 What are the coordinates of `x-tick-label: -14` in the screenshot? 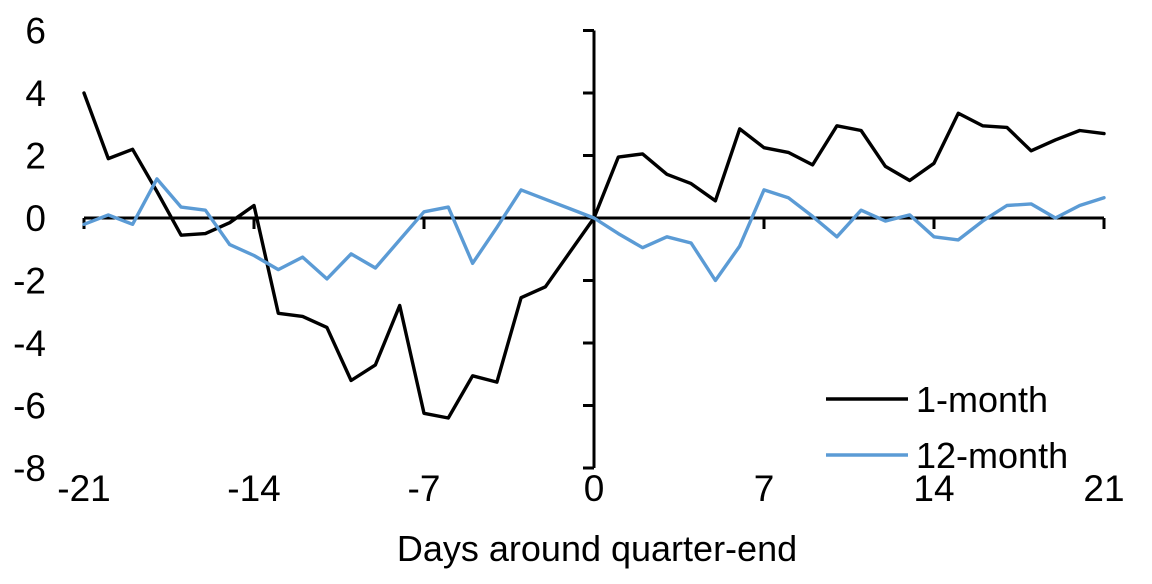 It's located at (253, 488).